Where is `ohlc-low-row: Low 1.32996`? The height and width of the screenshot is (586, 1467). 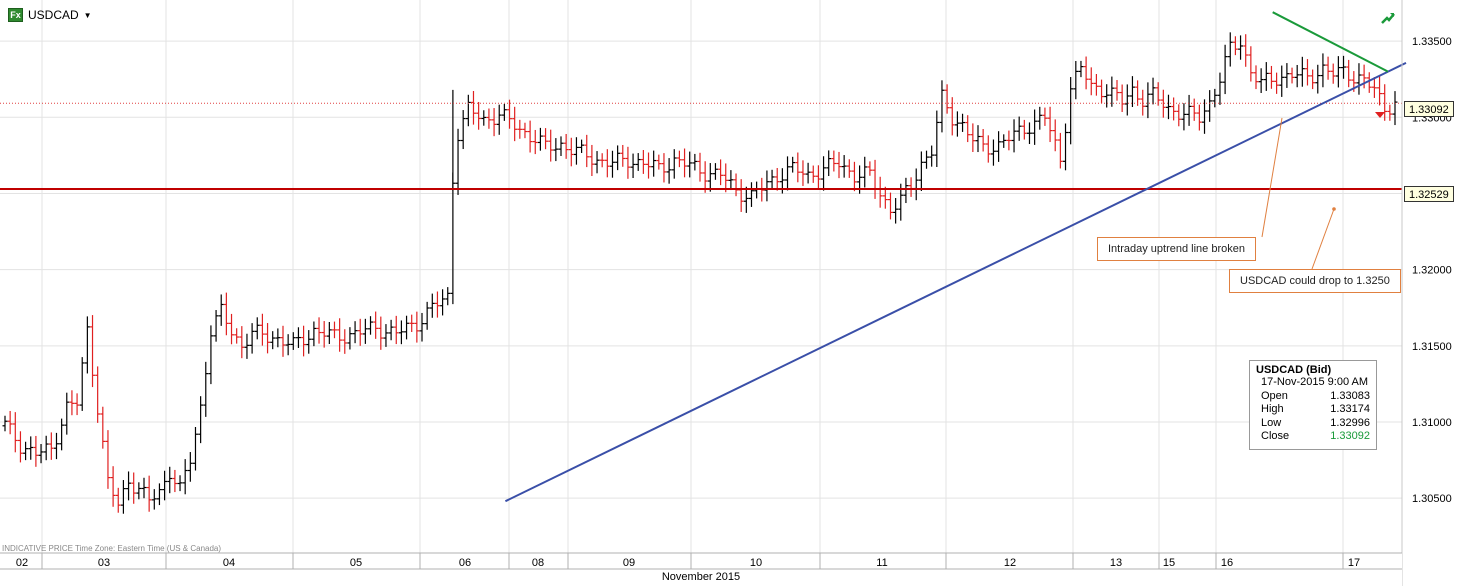 ohlc-low-row: Low 1.32996 is located at coordinates (1313, 424).